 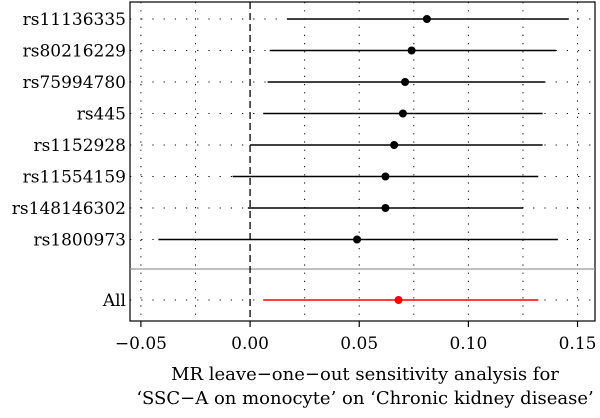 I want to click on point-estimate-all, so click(x=398, y=300).